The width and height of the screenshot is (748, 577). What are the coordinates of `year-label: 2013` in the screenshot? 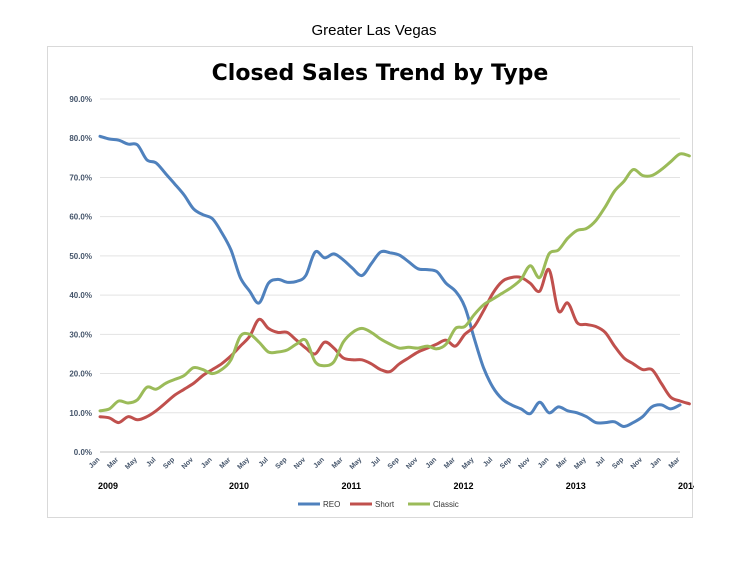 It's located at (576, 486).